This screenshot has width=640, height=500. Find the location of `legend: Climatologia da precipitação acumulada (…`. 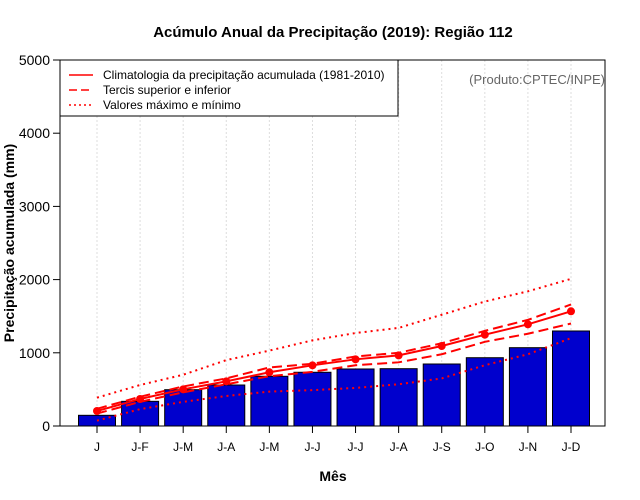

legend: Climatologia da precipitação acumulada (… is located at coordinates (229, 88).